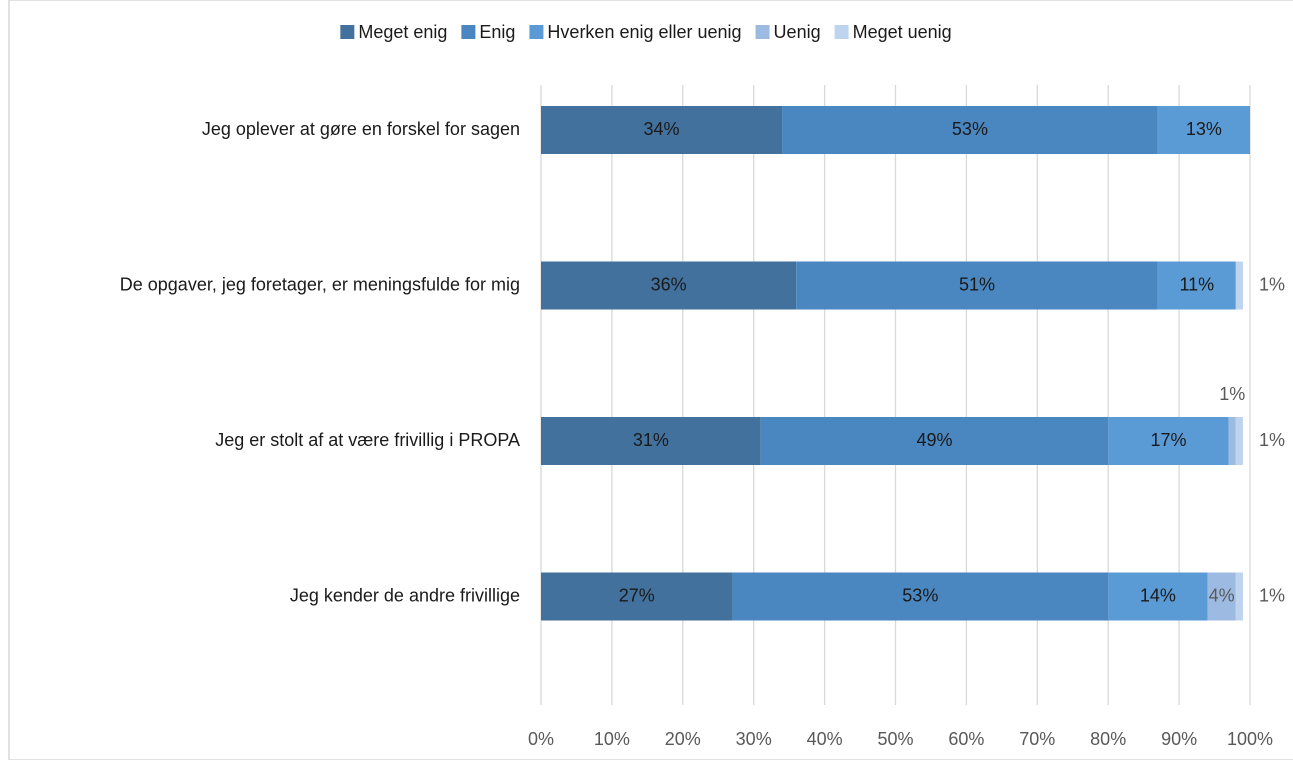 This screenshot has height=760, width=1293. What do you see at coordinates (405, 595) in the screenshot?
I see `category-label: Jeg kender de andre frivillige` at bounding box center [405, 595].